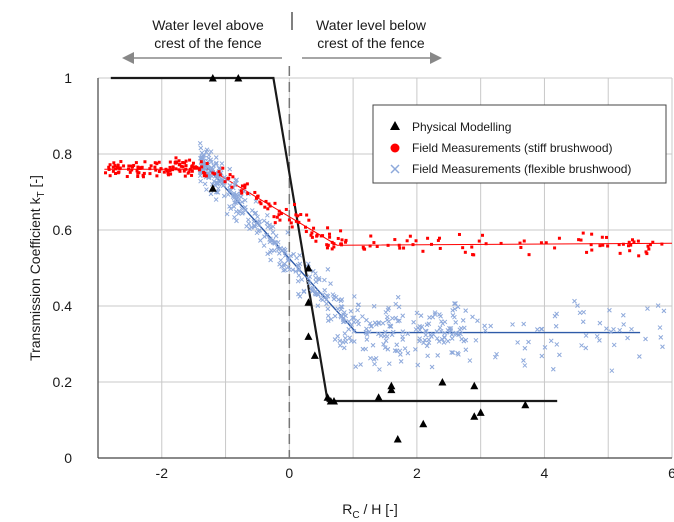 This screenshot has width=674, height=522. I want to click on legend-box, so click(519, 144).